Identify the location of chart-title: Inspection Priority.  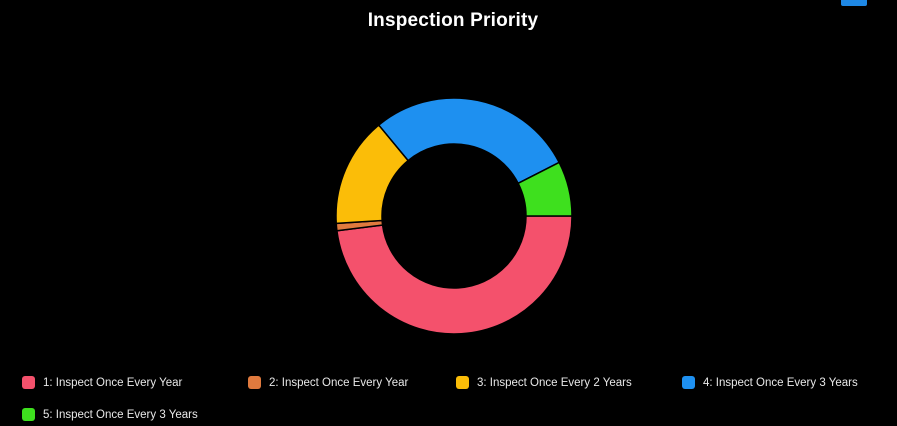
(453, 20).